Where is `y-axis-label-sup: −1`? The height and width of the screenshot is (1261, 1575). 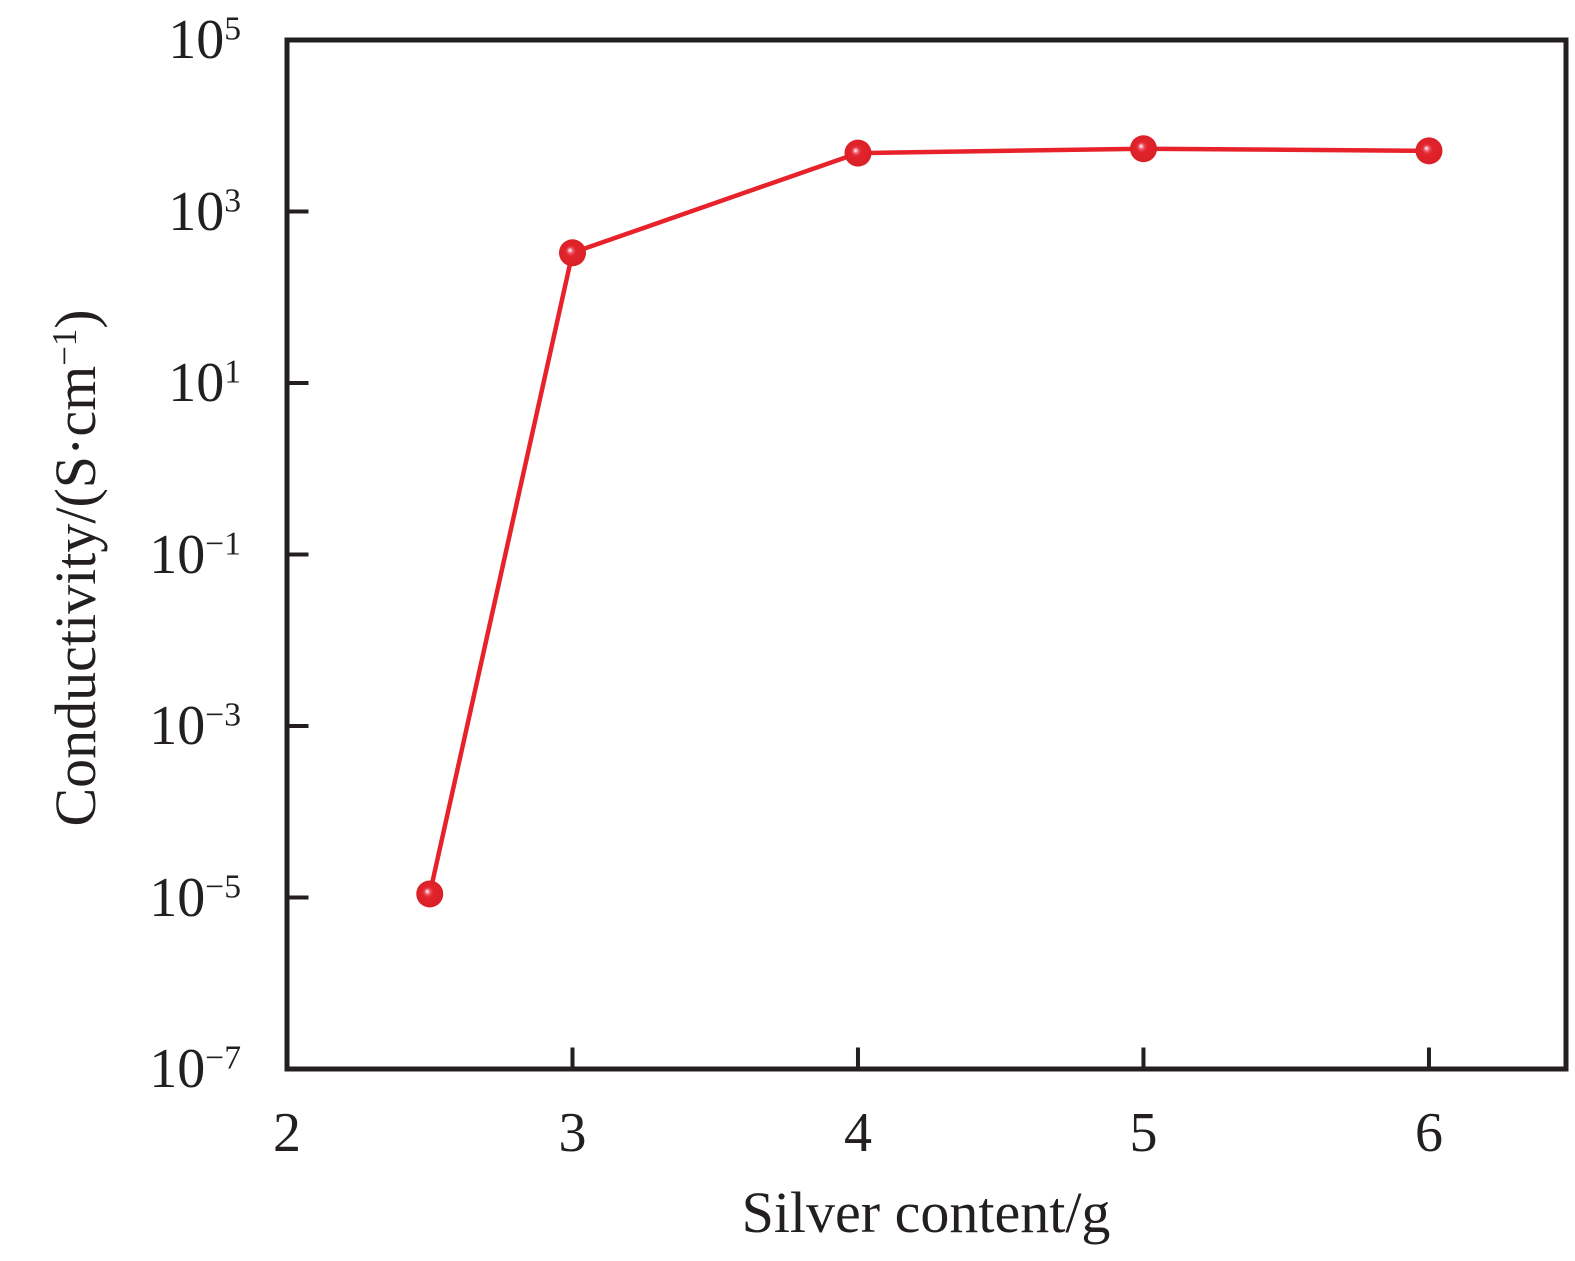 y-axis-label-sup: −1 is located at coordinates (65, 347).